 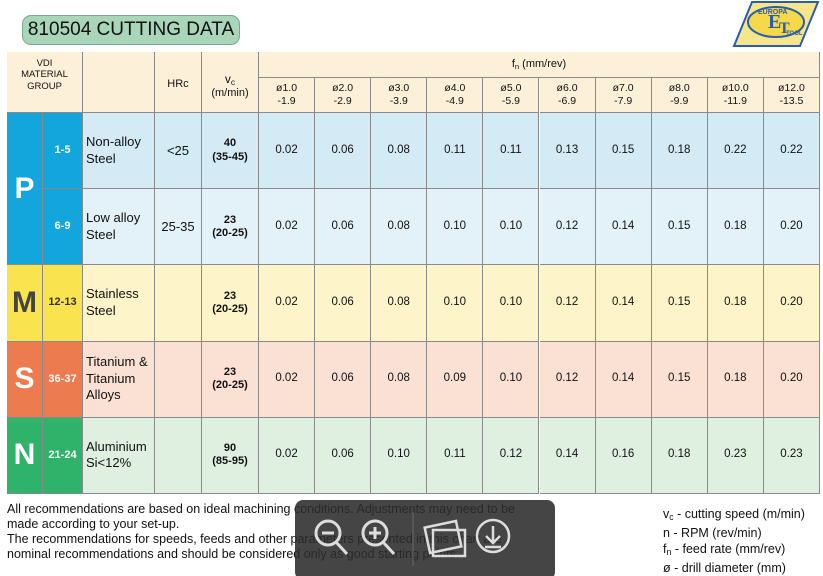 I want to click on diameter-line: ø12.0, so click(x=791, y=88).